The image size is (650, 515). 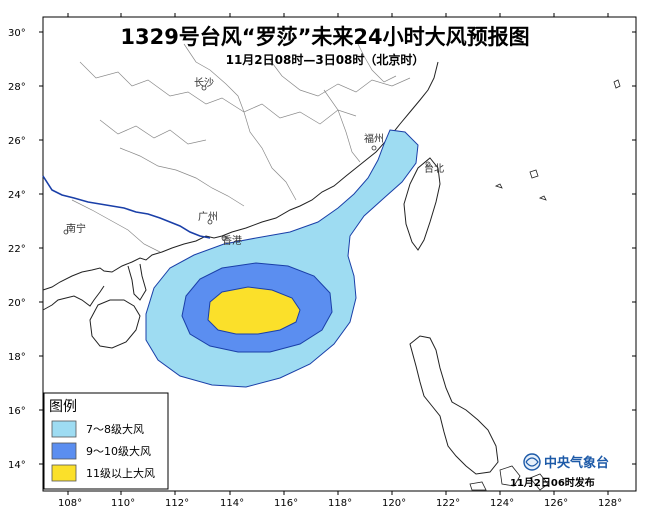 I want to click on legend-title: 图例, so click(x=63, y=407).